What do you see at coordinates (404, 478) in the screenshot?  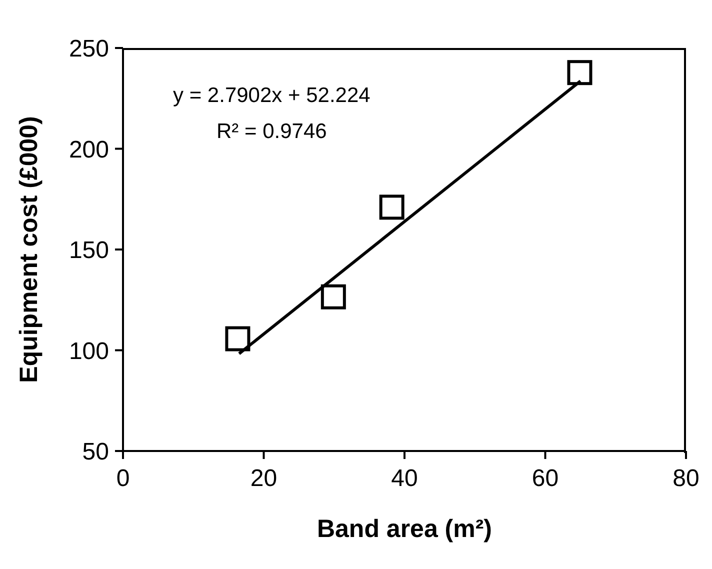 I see `x-tick-label: 40` at bounding box center [404, 478].